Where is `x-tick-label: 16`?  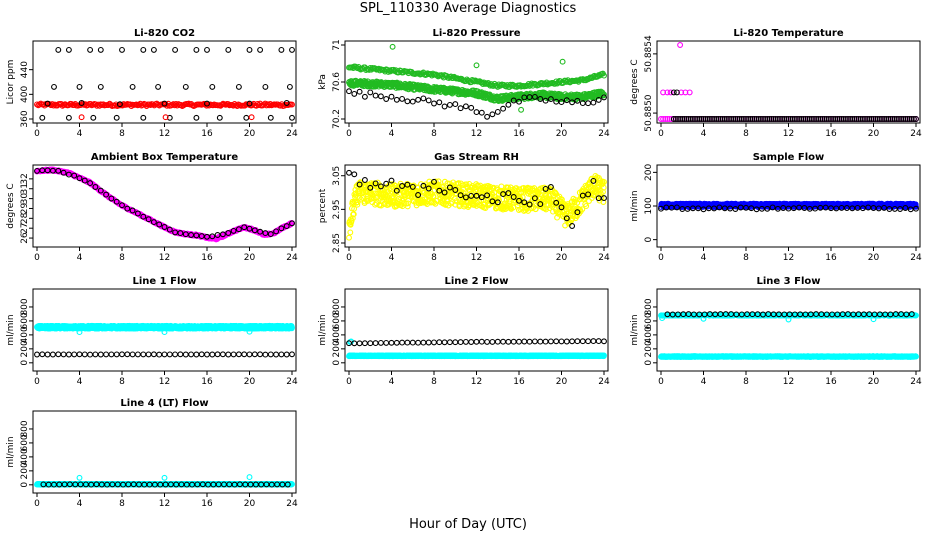
x-tick-label: 16 is located at coordinates (831, 258).